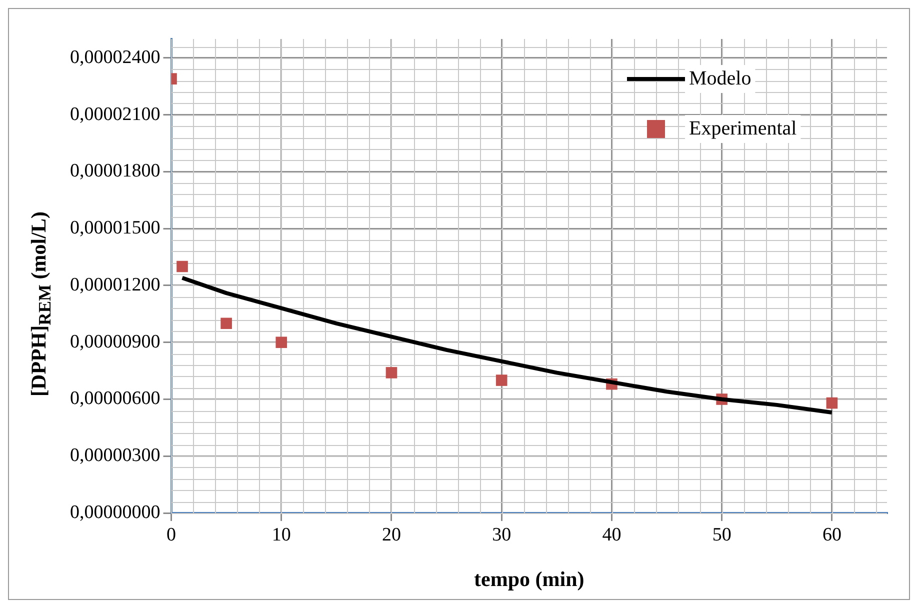 This screenshot has width=916, height=607. What do you see at coordinates (502, 535) in the screenshot?
I see `x-tick-label: 30` at bounding box center [502, 535].